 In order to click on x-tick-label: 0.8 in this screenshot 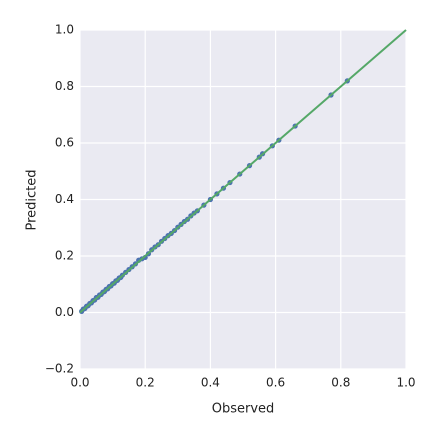, I will do `click(340, 383)`.